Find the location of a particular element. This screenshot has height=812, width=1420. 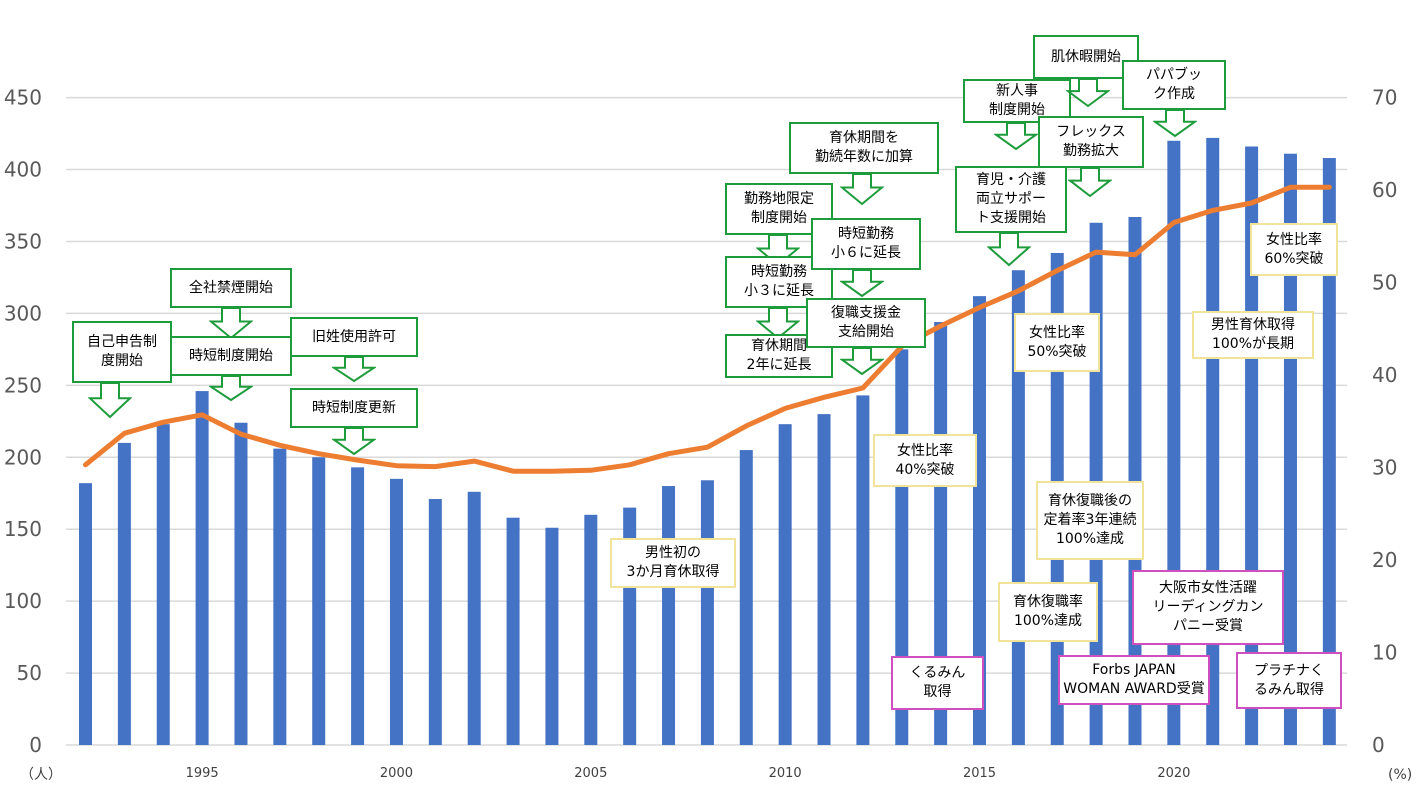

bar-1993 is located at coordinates (124, 593).